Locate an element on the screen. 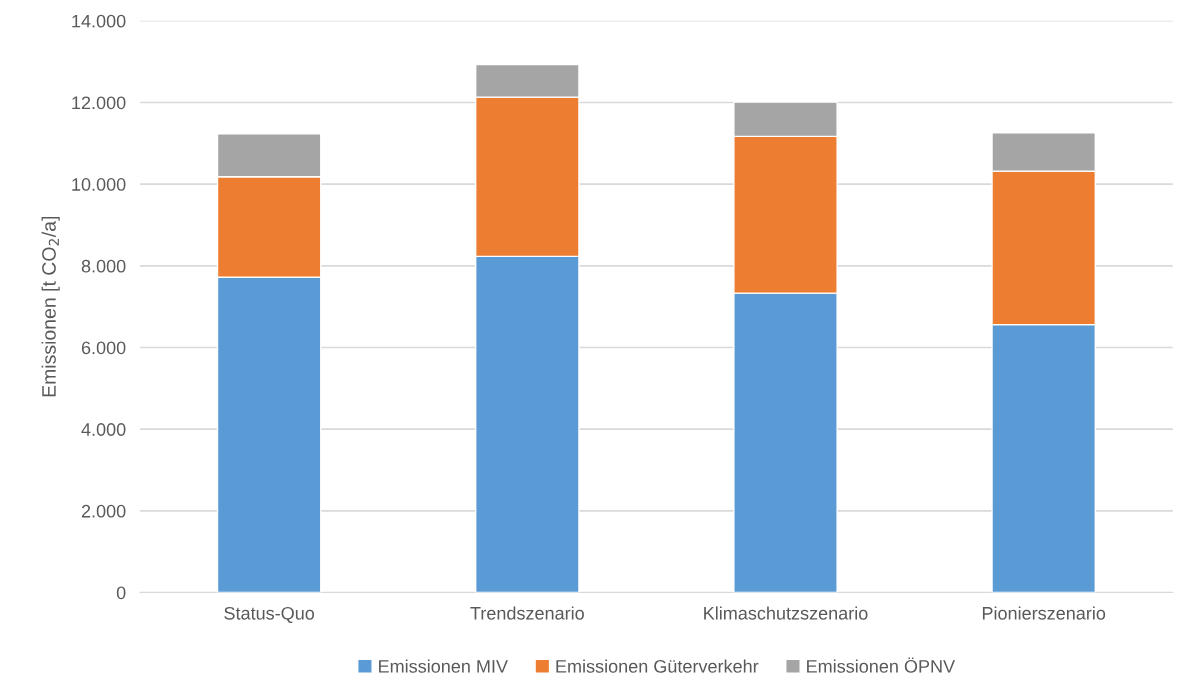  x-tick-label: Status-Quo is located at coordinates (269, 614).